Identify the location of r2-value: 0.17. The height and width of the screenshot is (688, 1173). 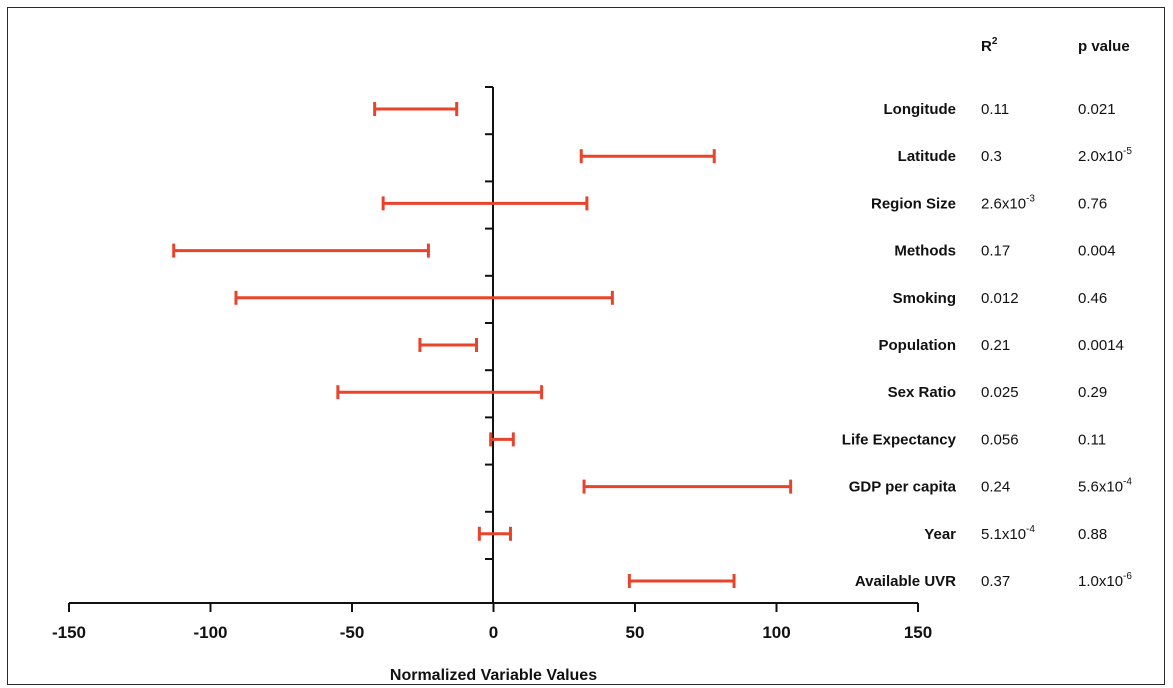
(995, 251).